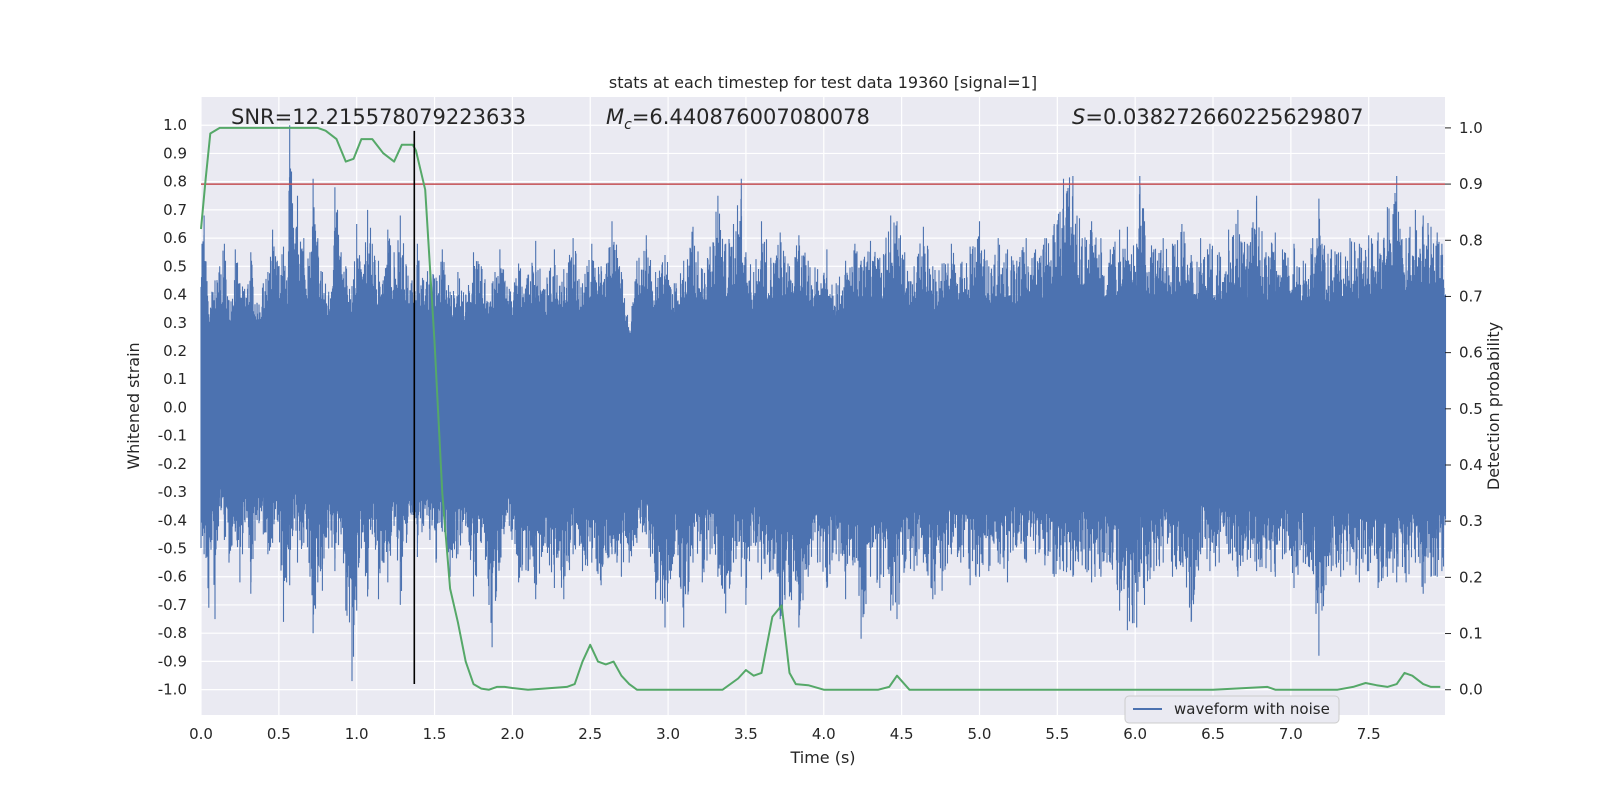  I want to click on y-tick-label: -0.4, so click(172, 520).